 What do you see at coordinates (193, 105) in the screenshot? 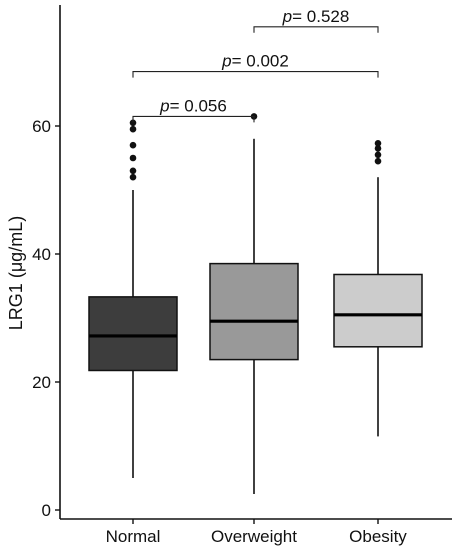
I see `p-value-label: p= 0.056` at bounding box center [193, 105].